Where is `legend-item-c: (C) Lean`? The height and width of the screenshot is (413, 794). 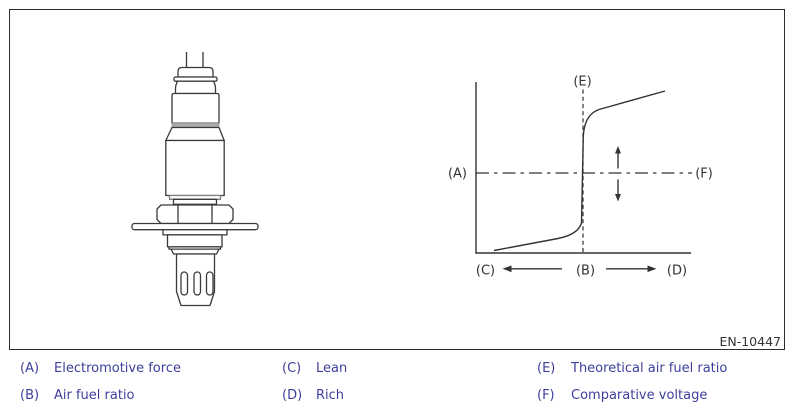 legend-item-c: (C) Lean is located at coordinates (314, 368).